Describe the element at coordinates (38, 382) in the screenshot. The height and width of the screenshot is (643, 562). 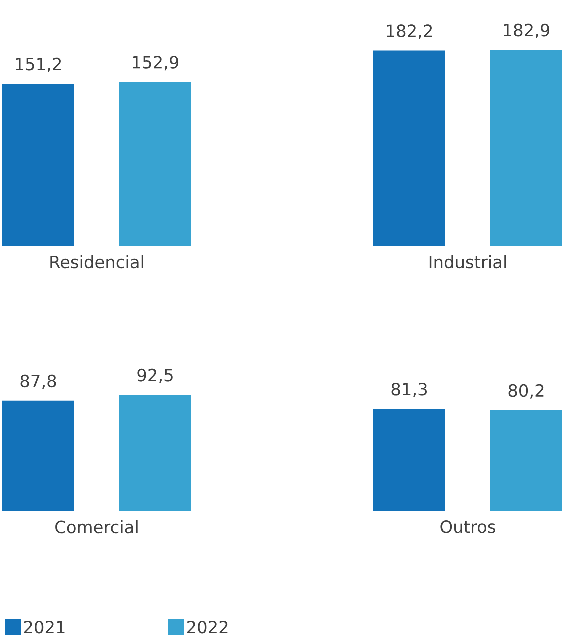
I see `data-label: 87,8` at that location.